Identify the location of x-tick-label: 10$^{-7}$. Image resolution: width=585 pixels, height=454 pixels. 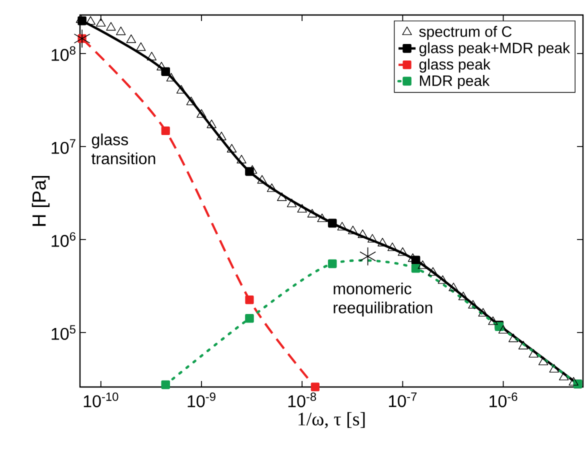
(402, 400).